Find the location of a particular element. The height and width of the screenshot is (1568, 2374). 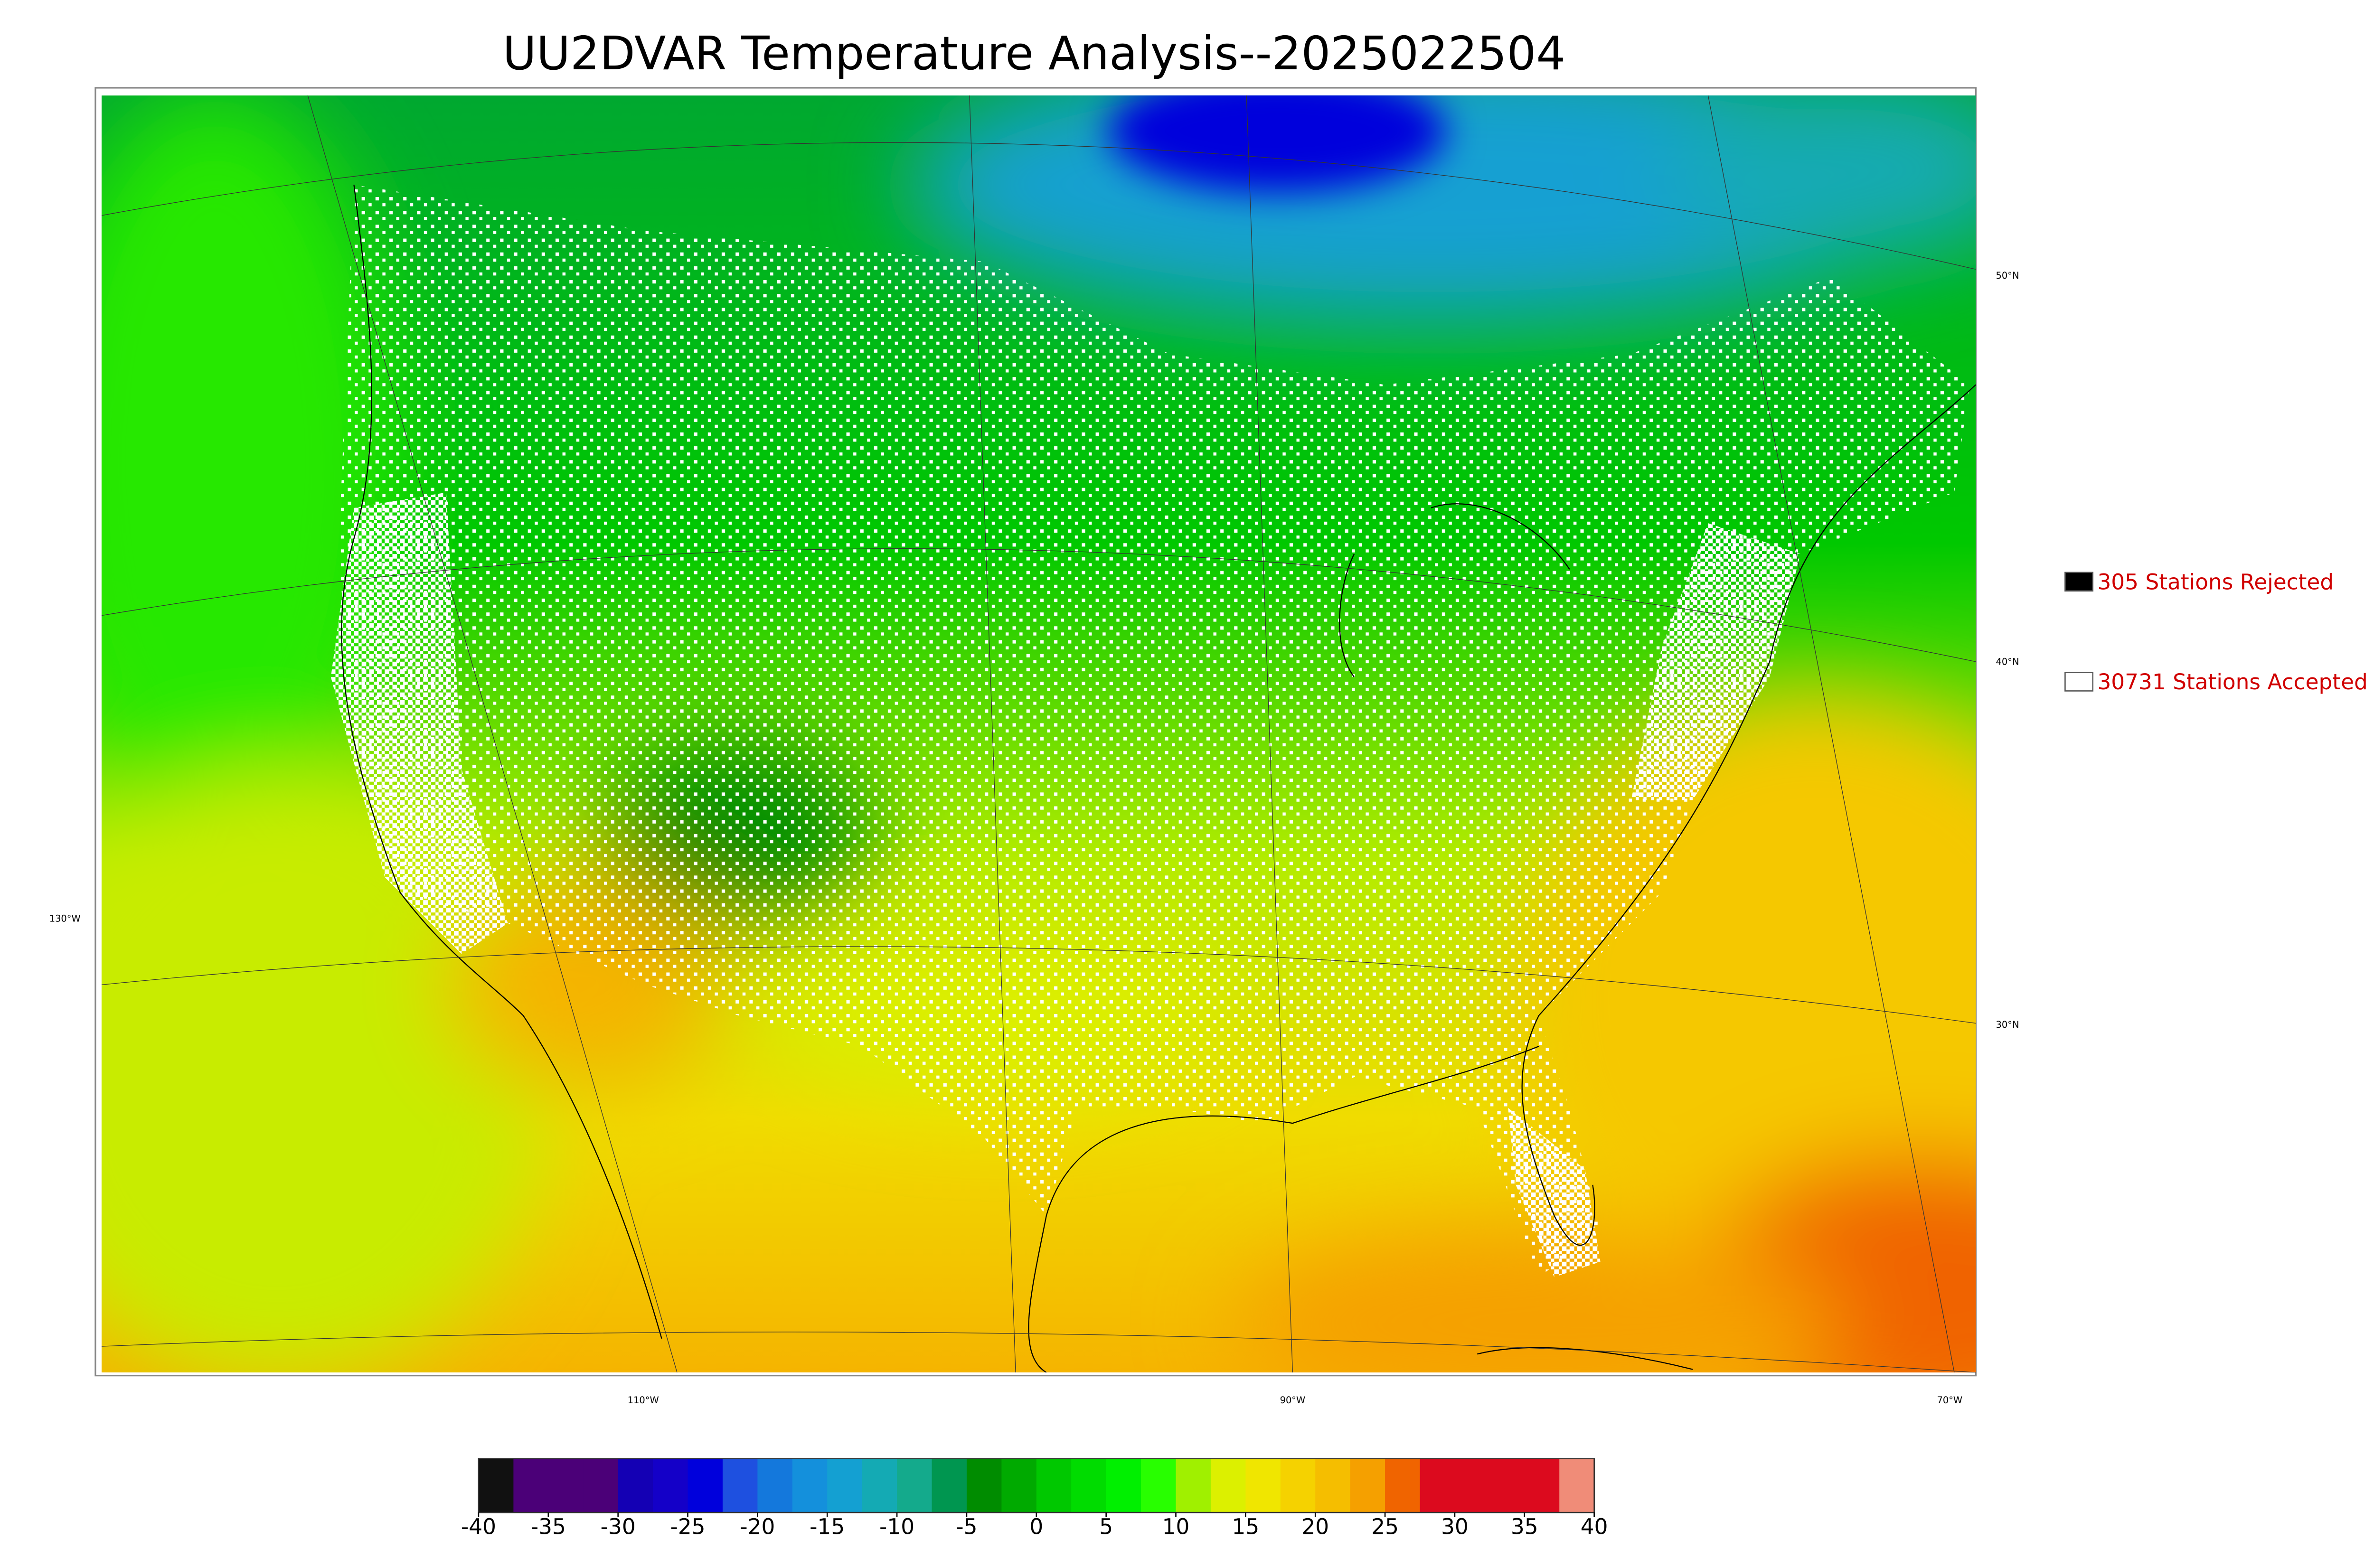

lon-label: 90°W is located at coordinates (1293, 1400).